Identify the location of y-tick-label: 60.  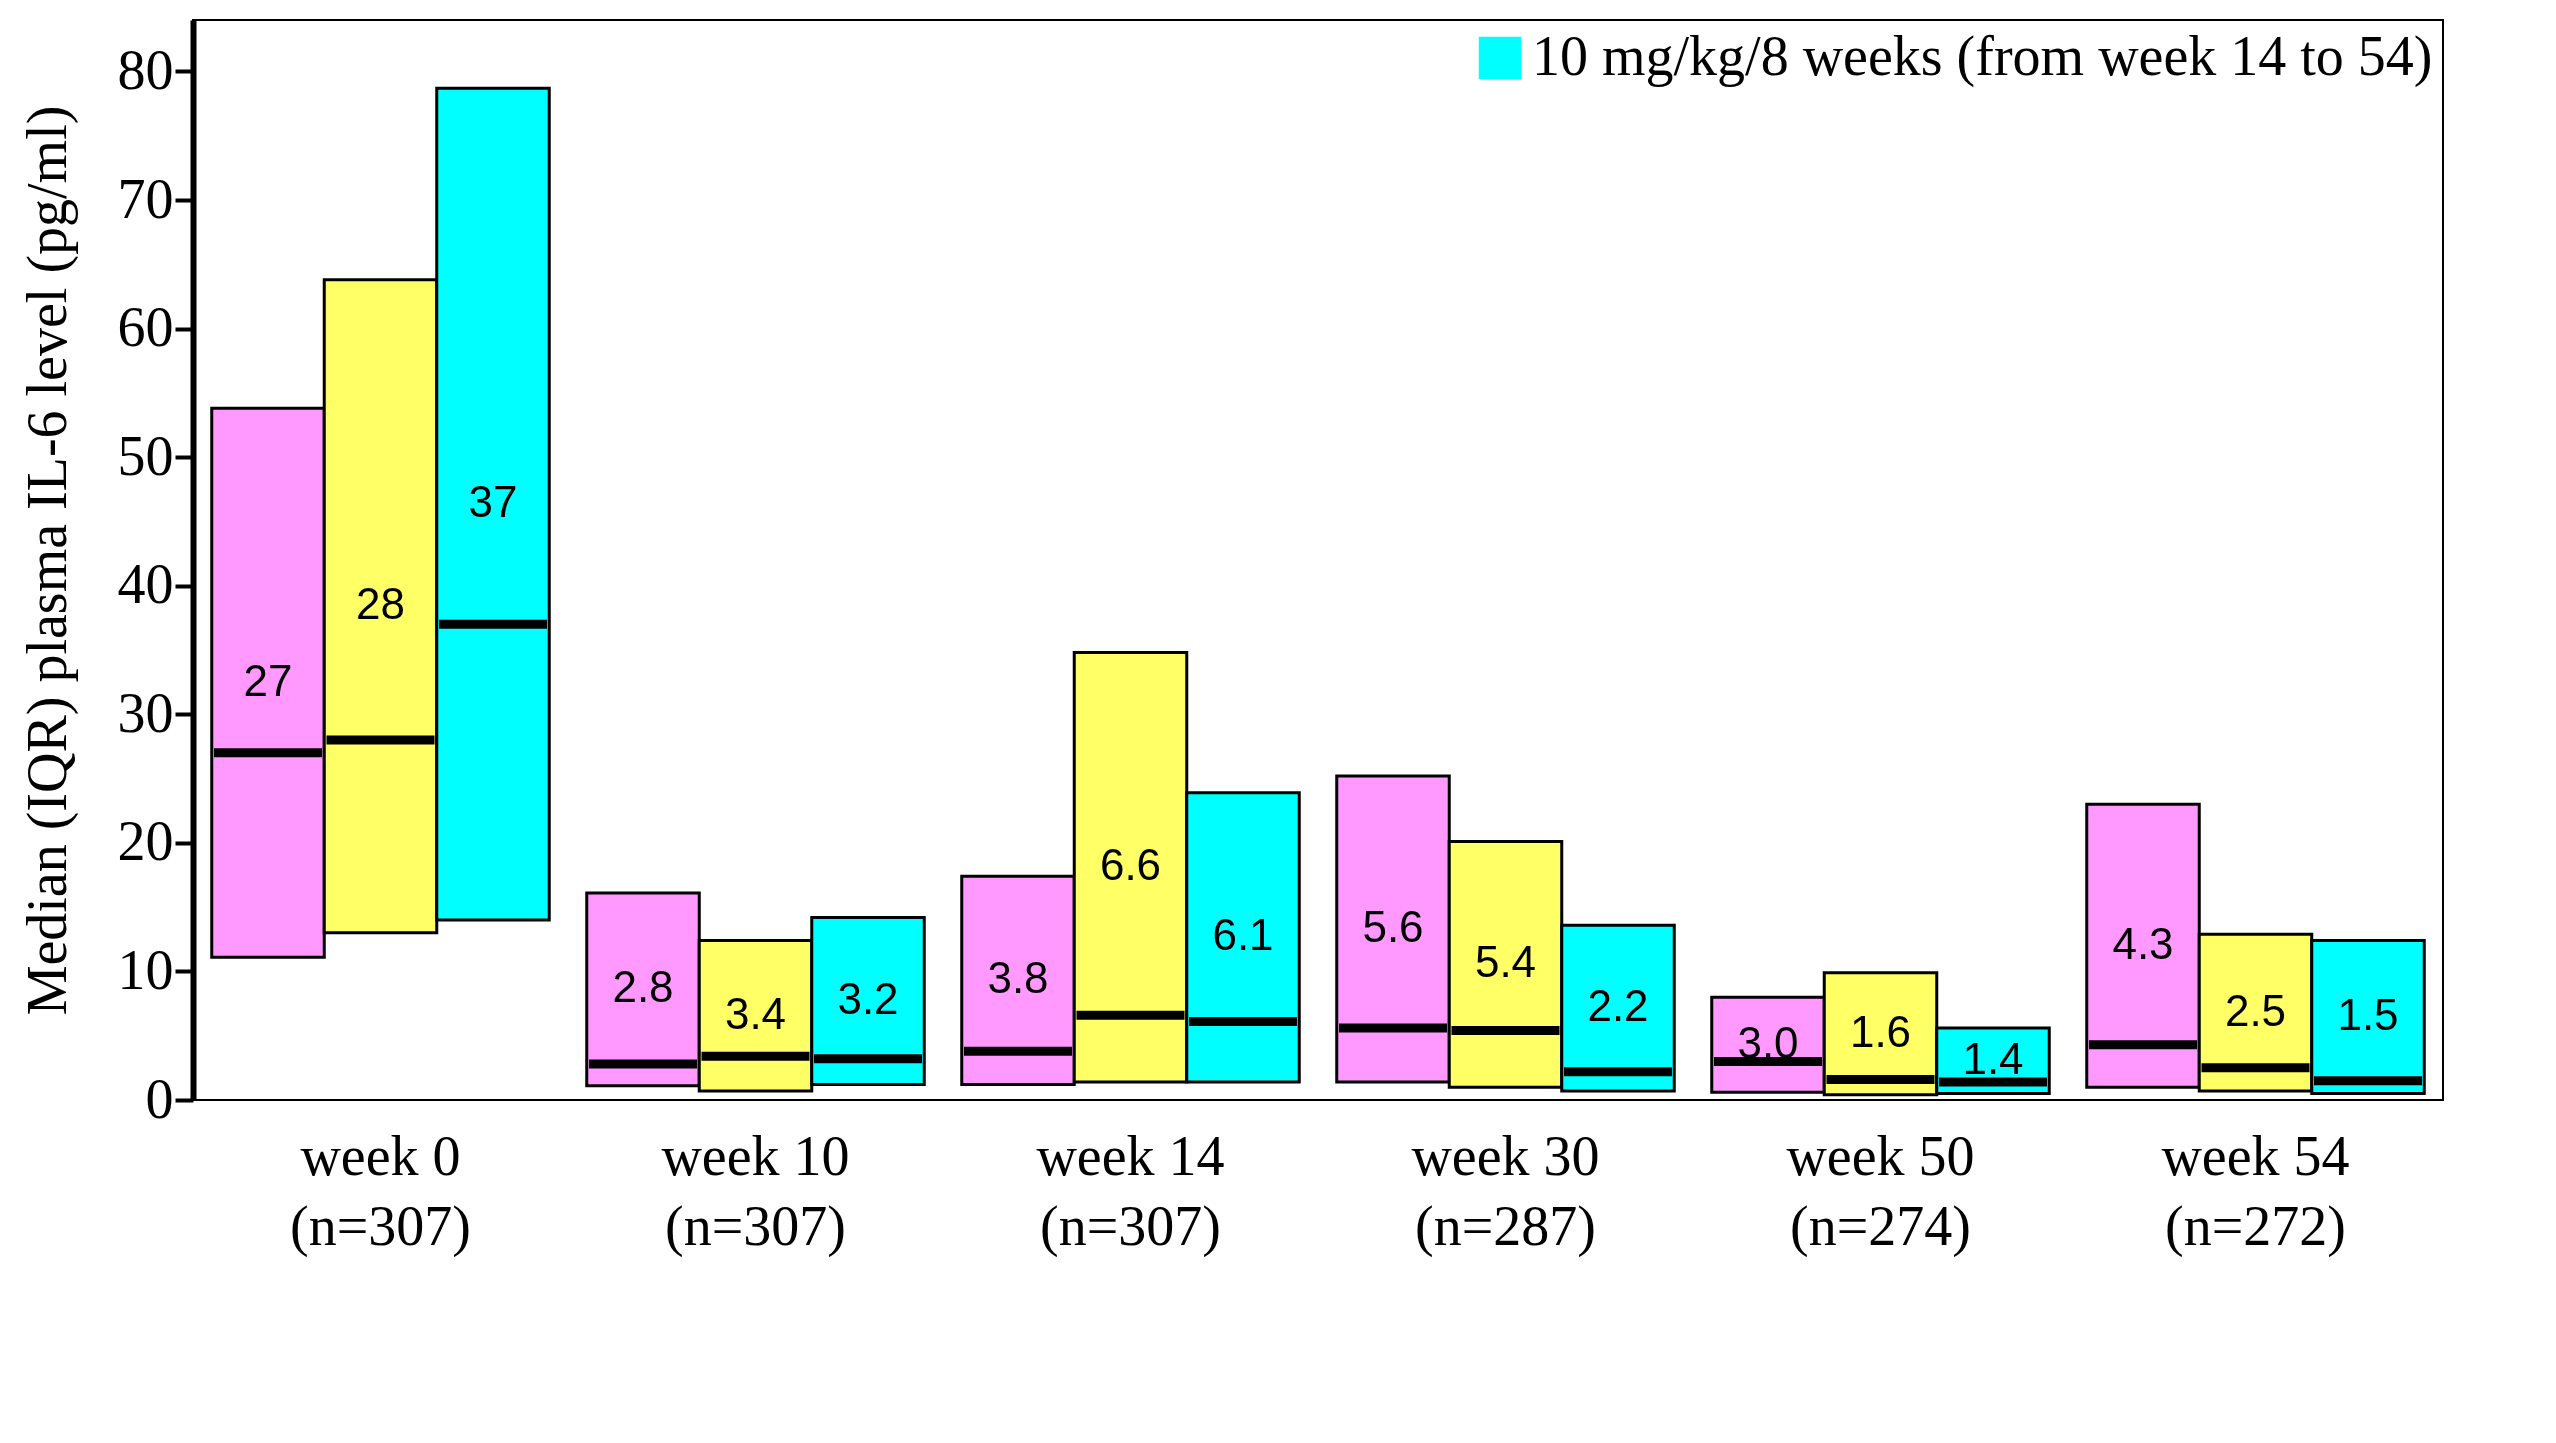
(145, 327).